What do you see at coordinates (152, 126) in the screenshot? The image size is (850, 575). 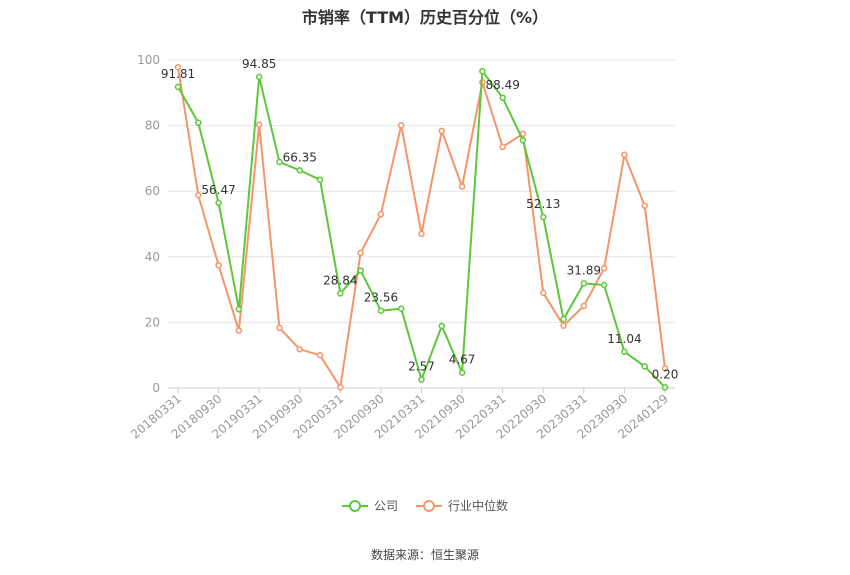 I see `y-tick-label: 80` at bounding box center [152, 126].